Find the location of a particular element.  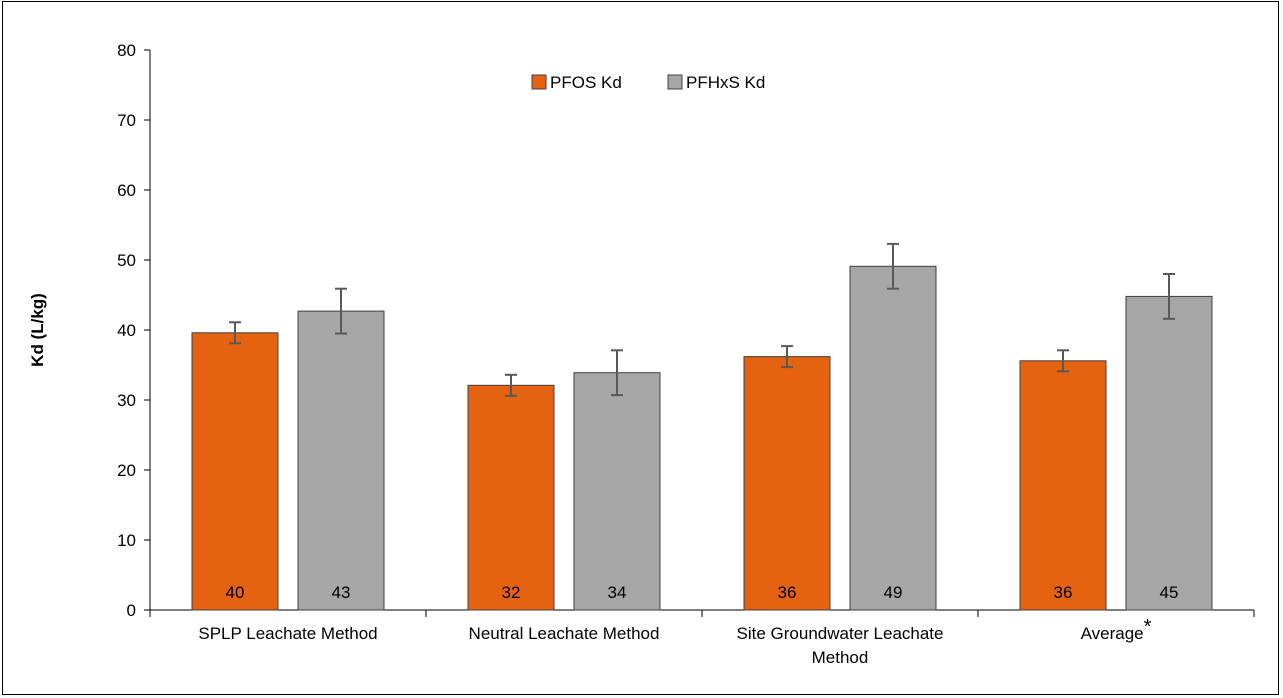

category-label: Method is located at coordinates (840, 657).